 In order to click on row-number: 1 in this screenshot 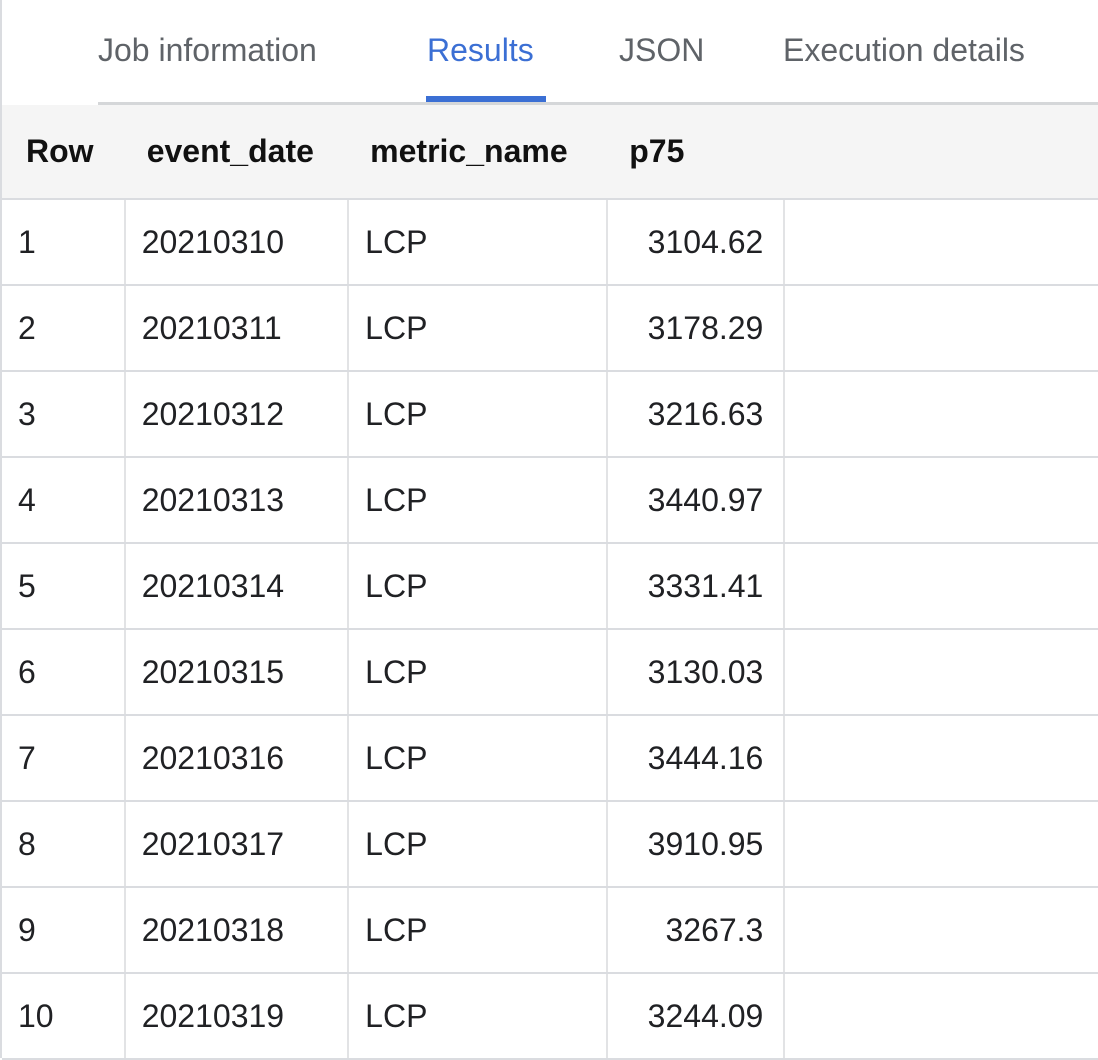, I will do `click(64, 242)`.